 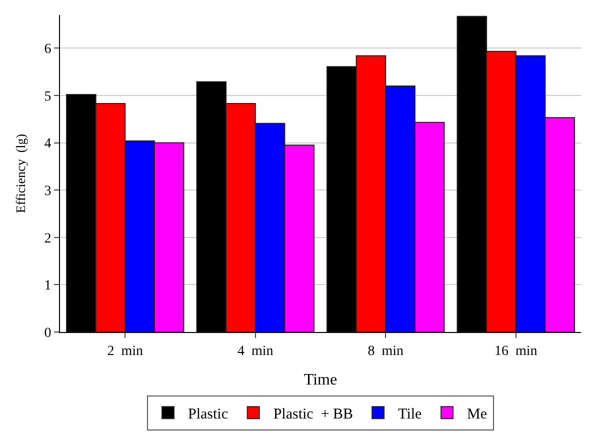 What do you see at coordinates (125, 351) in the screenshot?
I see `x-tick-label: 2 min` at bounding box center [125, 351].